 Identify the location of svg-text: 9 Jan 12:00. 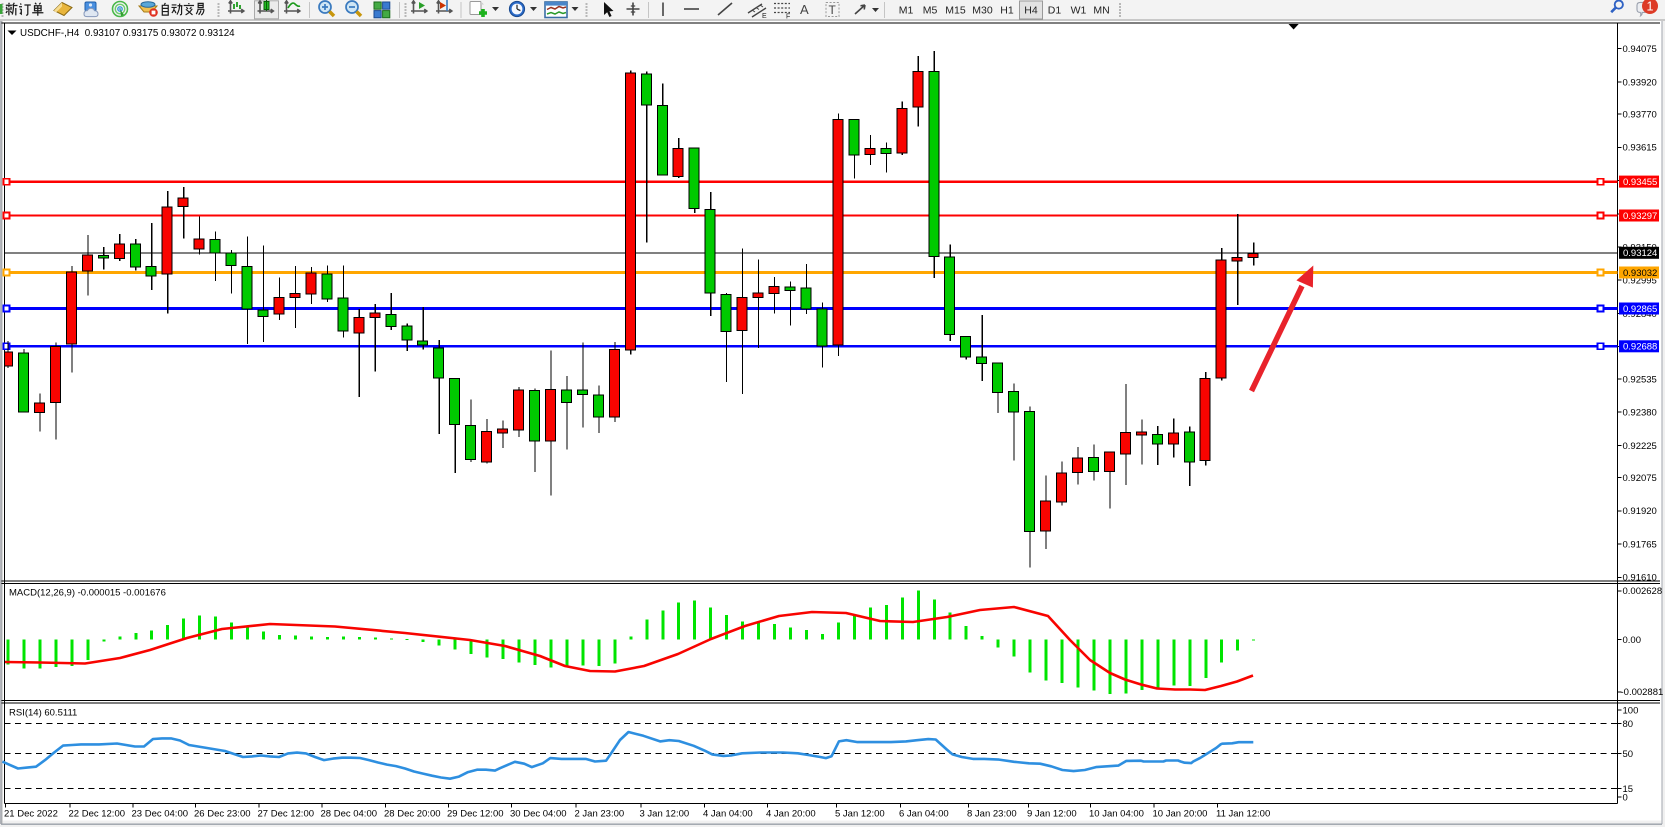
(1052, 814).